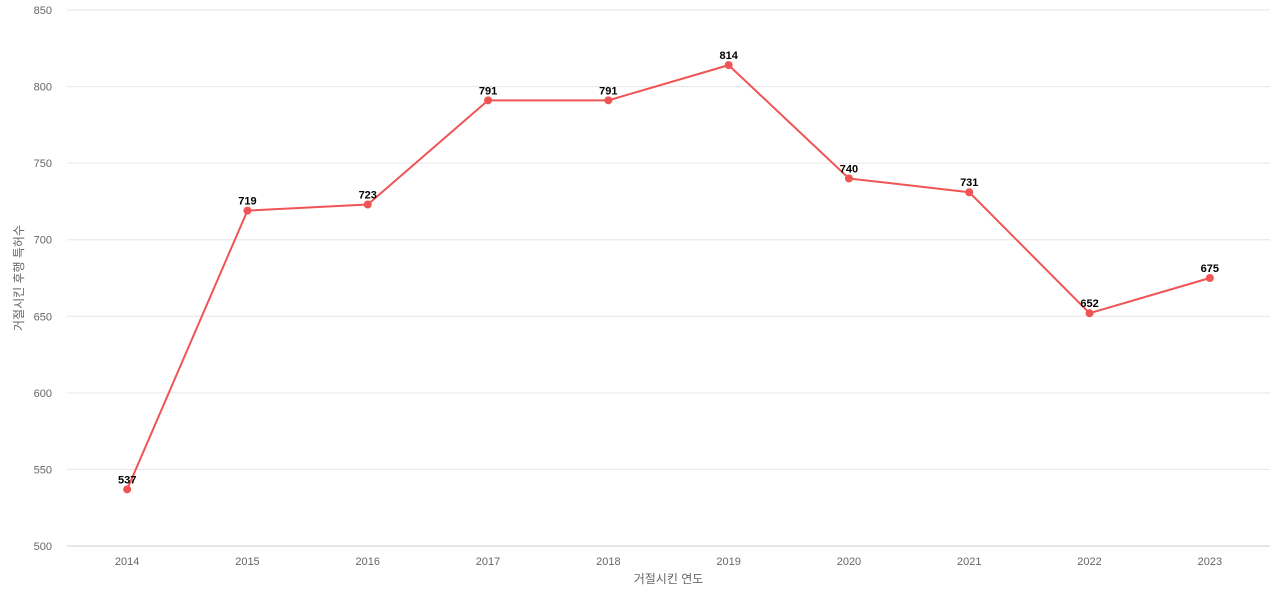 The height and width of the screenshot is (600, 1280). Describe the element at coordinates (1210, 562) in the screenshot. I see `x-tick-label: 2023` at that location.